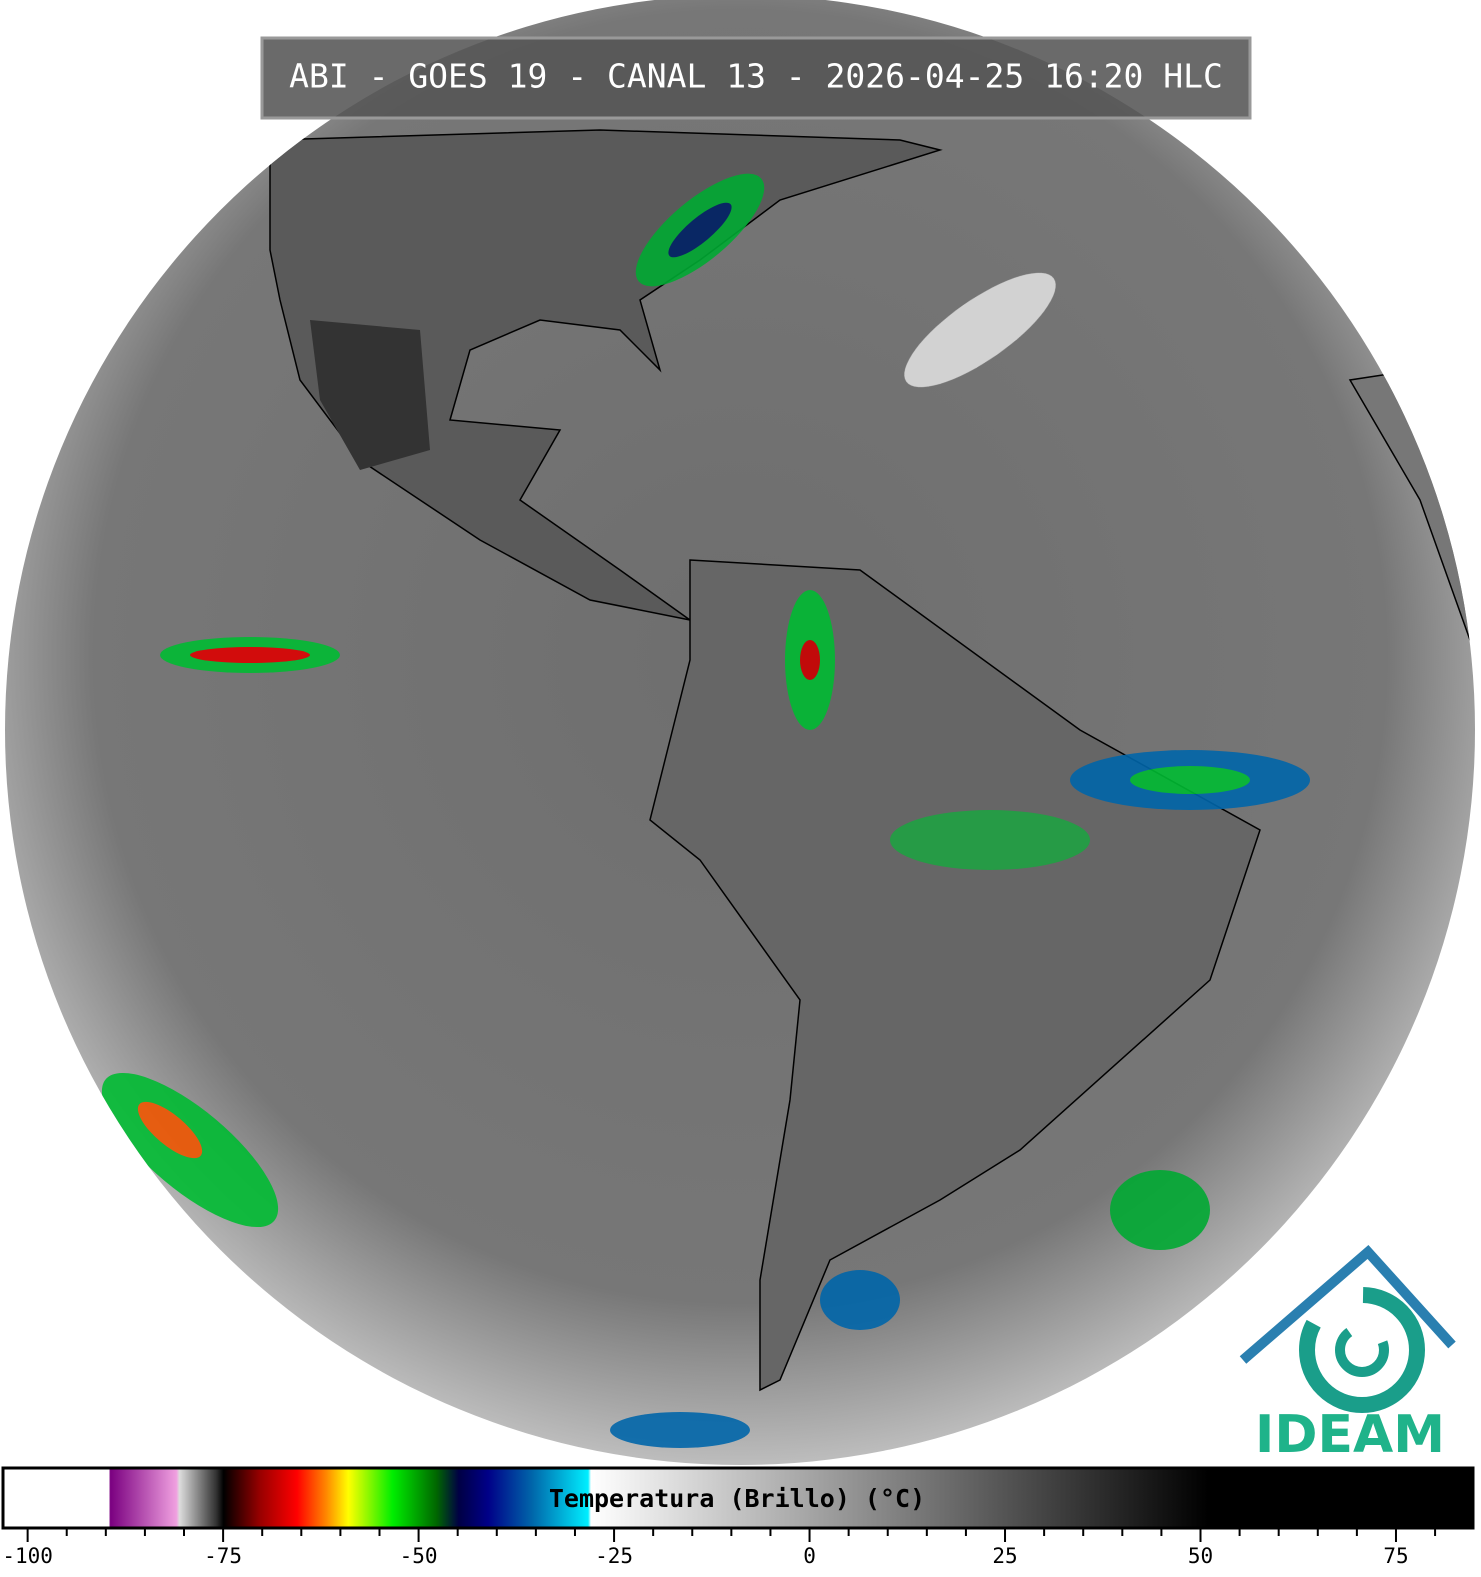  Describe the element at coordinates (1350, 1435) in the screenshot. I see `logo-text: IDEAM` at that location.